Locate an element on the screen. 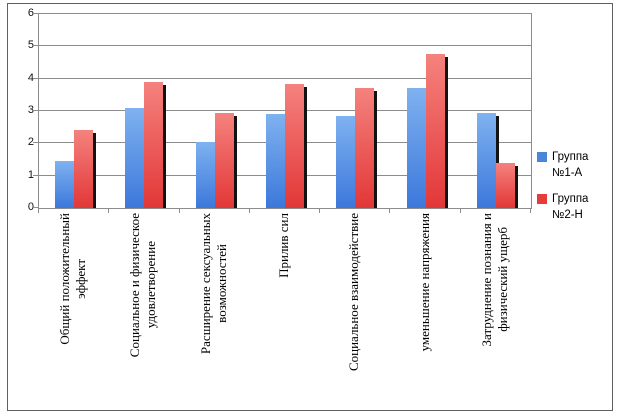 Image resolution: width=617 pixels, height=417 pixels. x-axis-category: Общий положительный эффект is located at coordinates (73, 312).